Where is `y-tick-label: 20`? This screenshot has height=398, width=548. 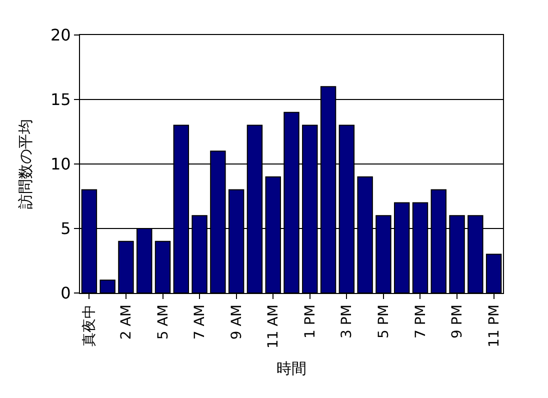
y-tick-label: 20 is located at coordinates (60, 35).